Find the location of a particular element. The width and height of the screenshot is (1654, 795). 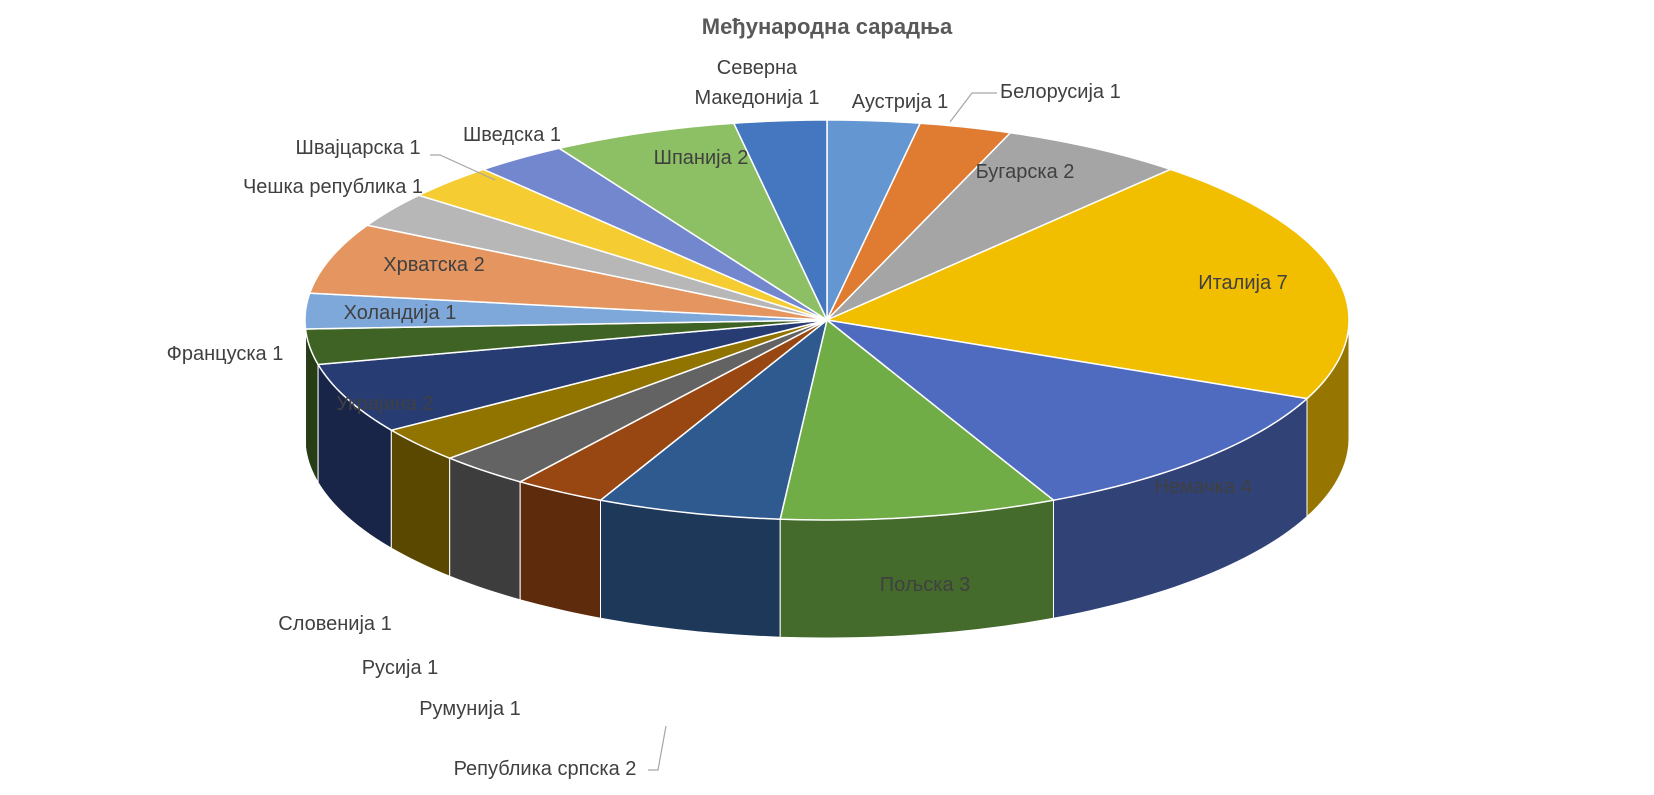

data-label-словенија: Словенија 1 is located at coordinates (334, 624).